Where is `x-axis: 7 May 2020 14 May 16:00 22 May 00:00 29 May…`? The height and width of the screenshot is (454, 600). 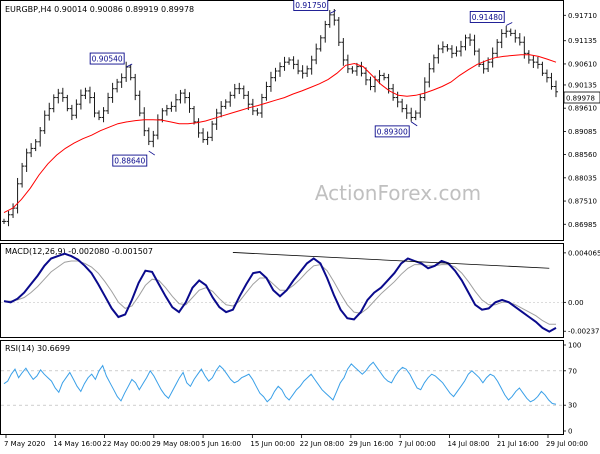
x-axis: 7 May 2020 14 May 16:00 22 May 00:00 29 May… is located at coordinates (296, 441).